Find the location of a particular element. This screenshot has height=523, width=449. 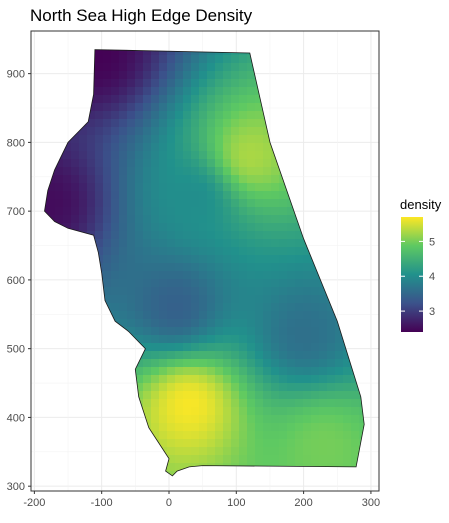

legend-tick-label: 4 is located at coordinates (432, 277).